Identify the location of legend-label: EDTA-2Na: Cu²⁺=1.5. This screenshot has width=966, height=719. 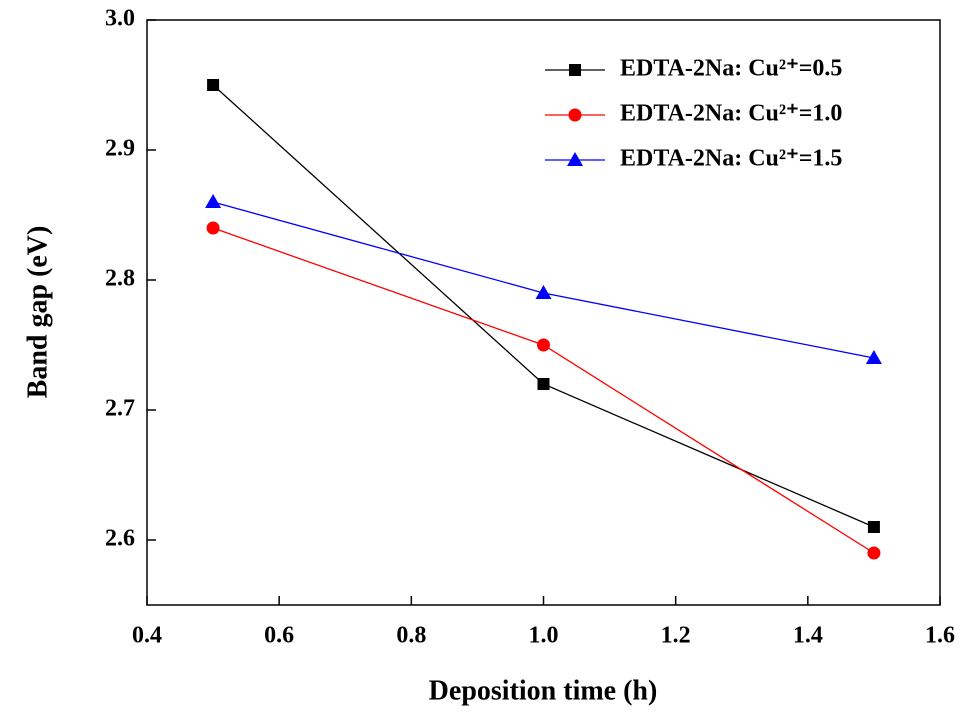
(731, 159).